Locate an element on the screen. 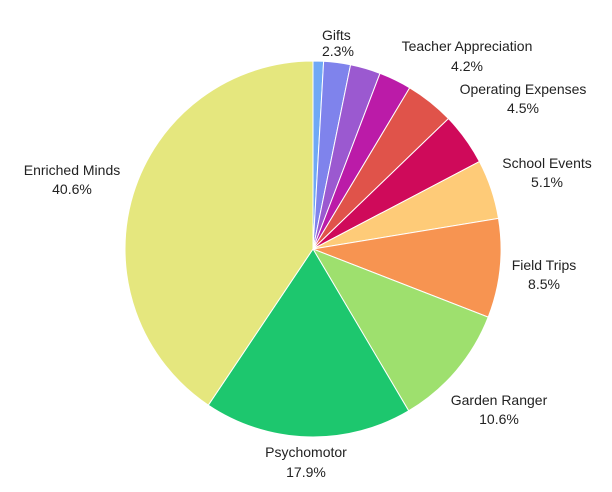  pie-slice-field-trips is located at coordinates (406, 267).